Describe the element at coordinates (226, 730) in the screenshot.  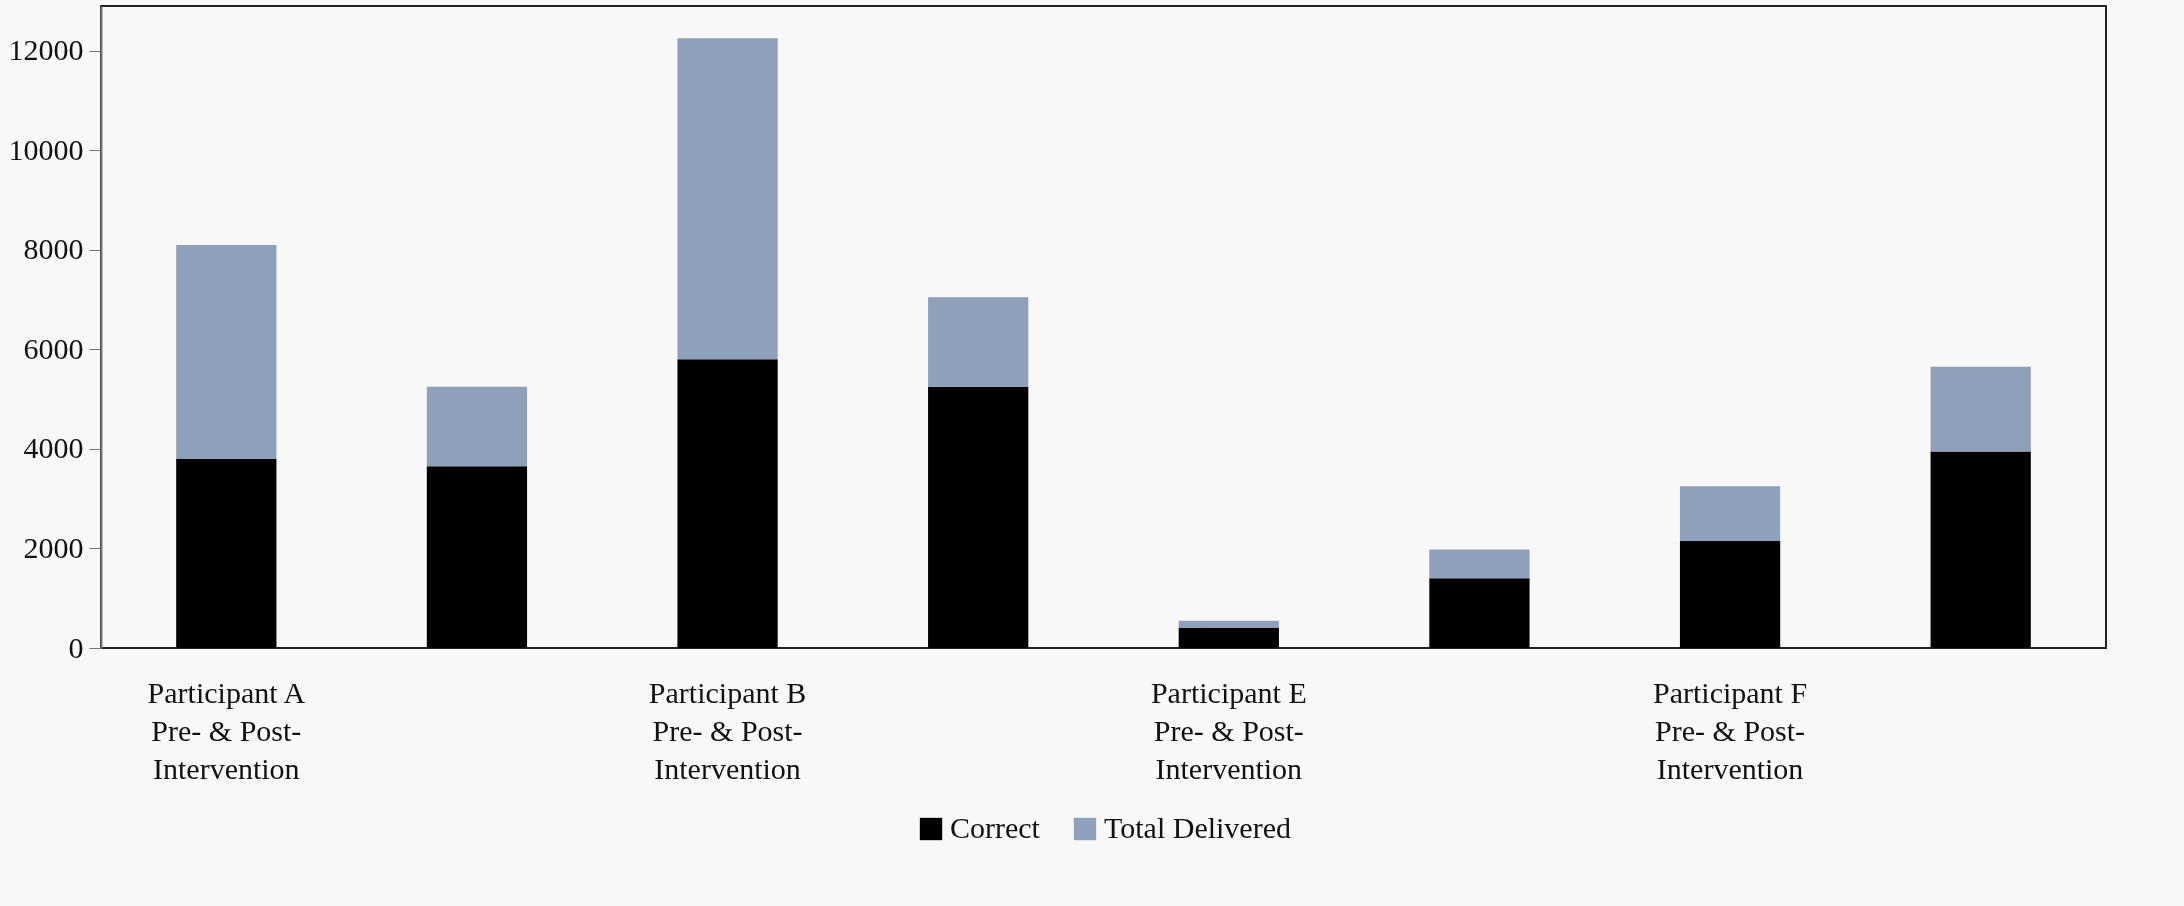
I see `x-tick-label: Participant A Pre- & Post- Intervention` at that location.